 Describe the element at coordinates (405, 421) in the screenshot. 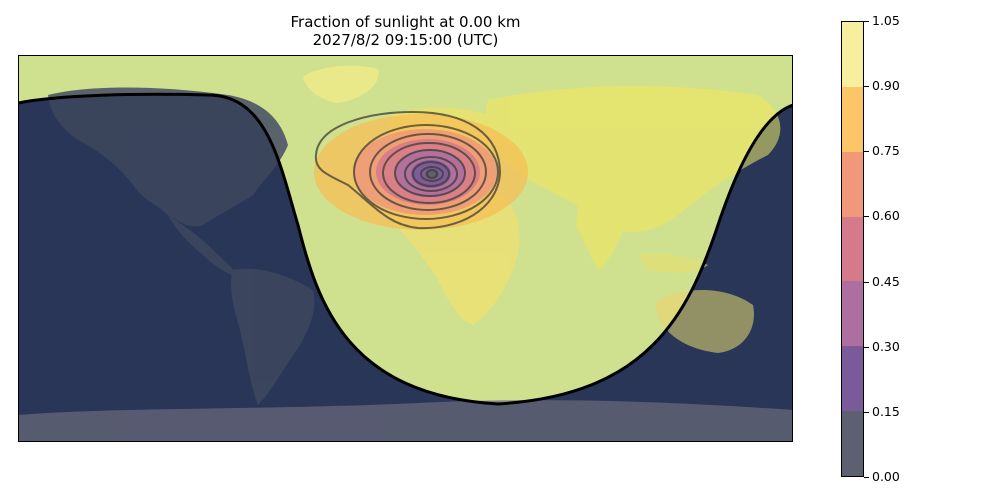

I see `antarctica` at that location.